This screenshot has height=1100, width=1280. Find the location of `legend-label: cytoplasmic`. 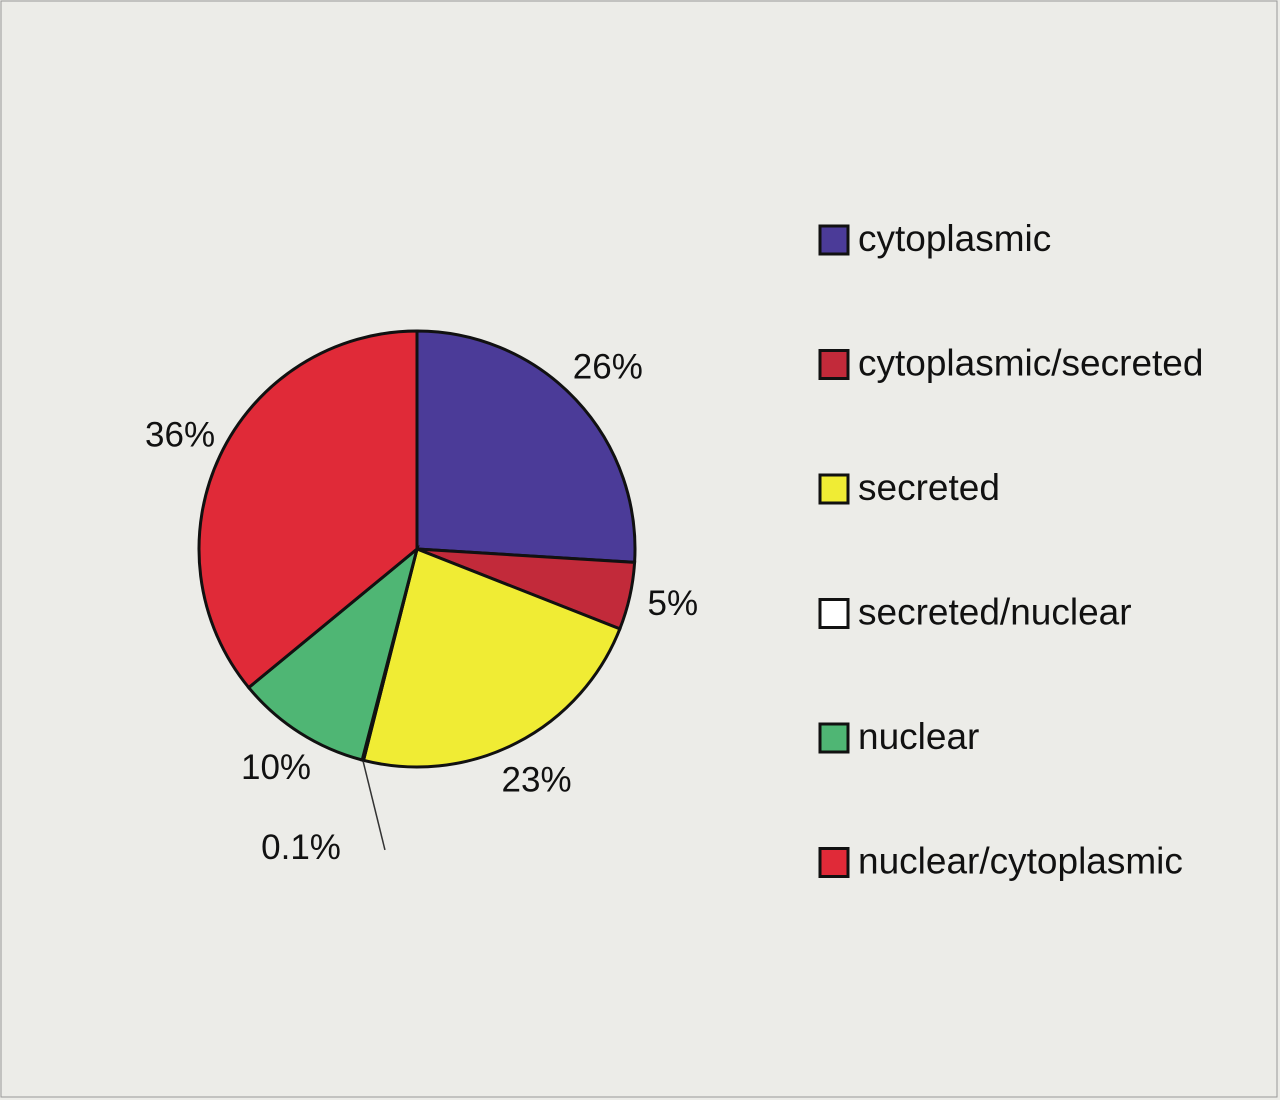

legend-label: cytoplasmic is located at coordinates (954, 238).